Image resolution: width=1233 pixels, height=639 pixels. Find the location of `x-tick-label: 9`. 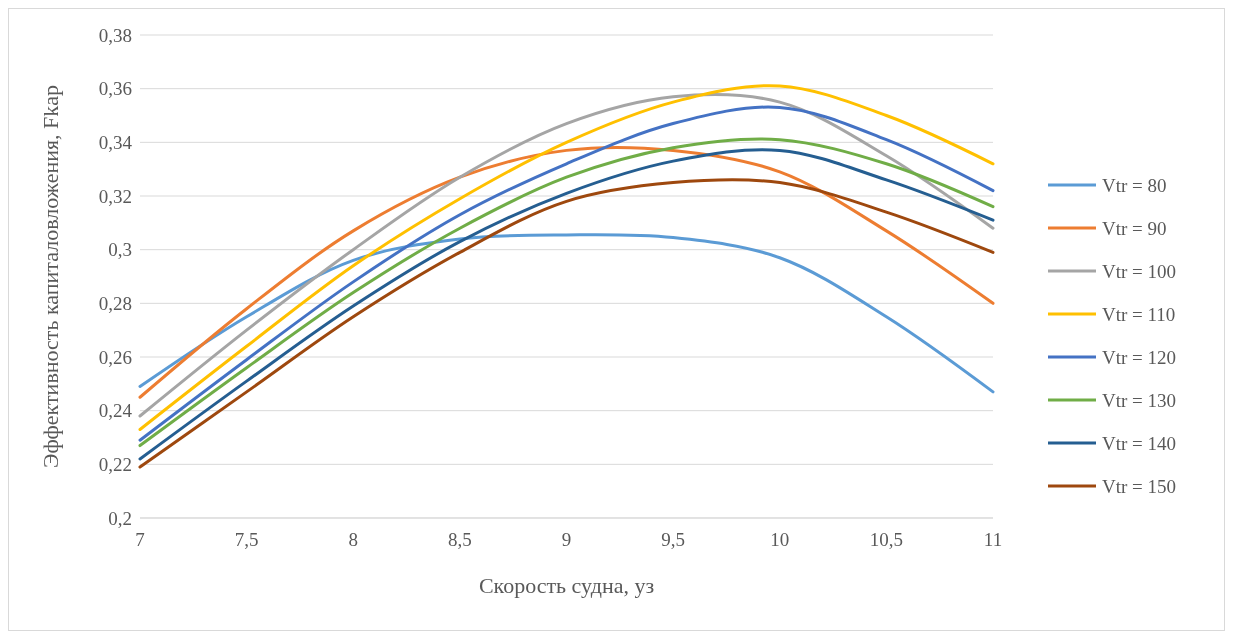

x-tick-label: 9 is located at coordinates (566, 539).